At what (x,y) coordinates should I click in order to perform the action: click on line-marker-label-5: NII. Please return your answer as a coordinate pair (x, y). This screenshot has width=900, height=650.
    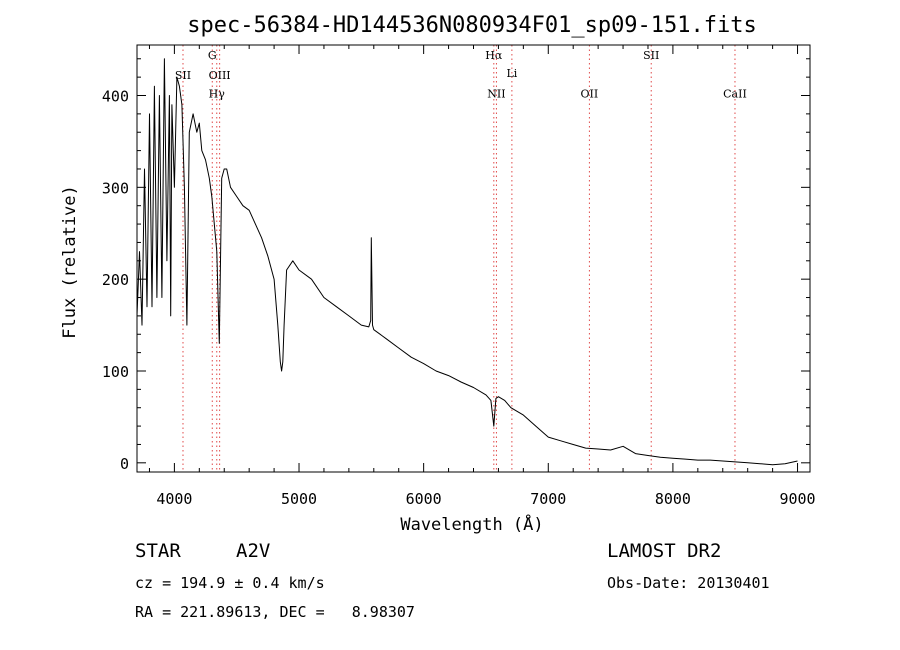
    Looking at the image, I should click on (496, 93).